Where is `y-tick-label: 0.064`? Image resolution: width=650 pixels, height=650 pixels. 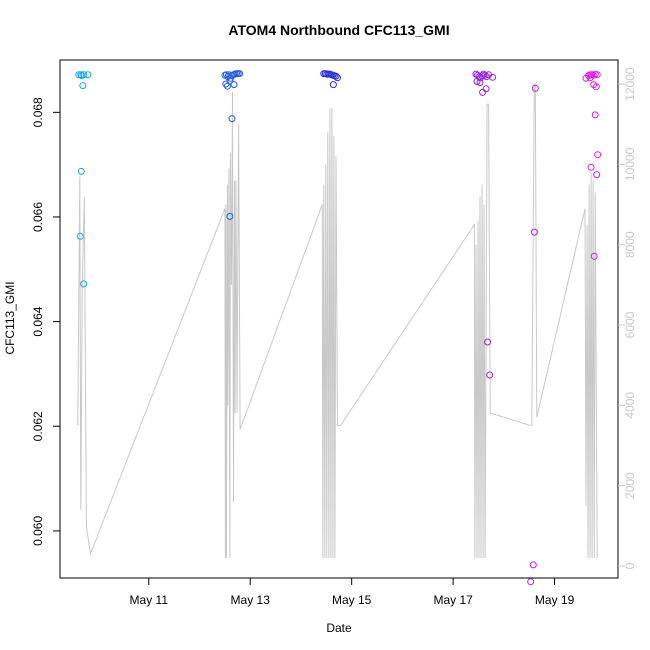 y-tick-label: 0.064 is located at coordinates (38, 321).